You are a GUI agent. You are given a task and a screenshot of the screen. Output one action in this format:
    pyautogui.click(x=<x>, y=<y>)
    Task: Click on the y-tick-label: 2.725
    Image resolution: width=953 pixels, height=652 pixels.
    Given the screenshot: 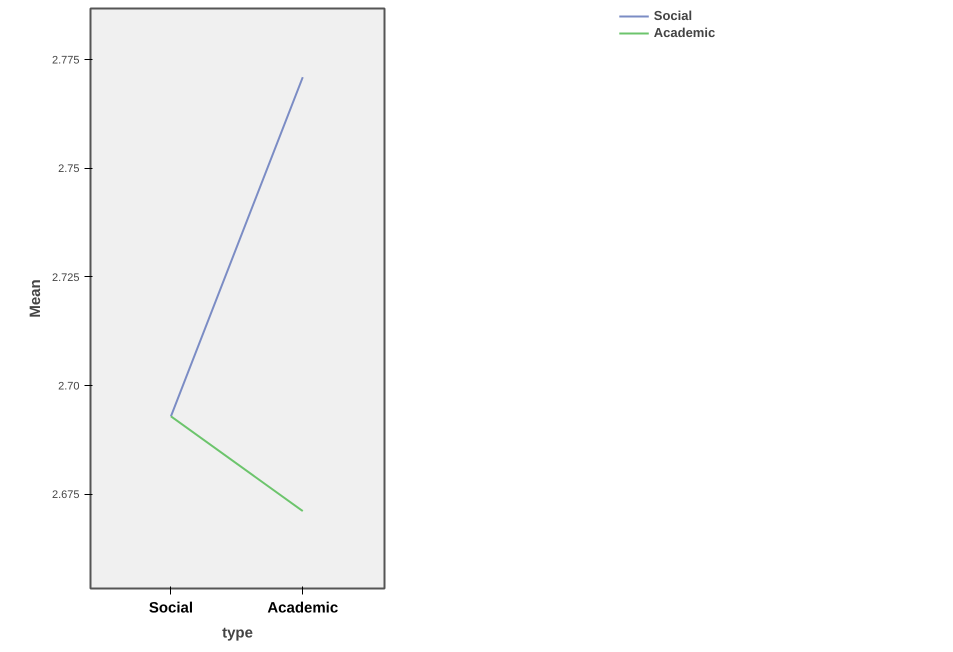 What is the action you would take?
    pyautogui.click(x=66, y=278)
    